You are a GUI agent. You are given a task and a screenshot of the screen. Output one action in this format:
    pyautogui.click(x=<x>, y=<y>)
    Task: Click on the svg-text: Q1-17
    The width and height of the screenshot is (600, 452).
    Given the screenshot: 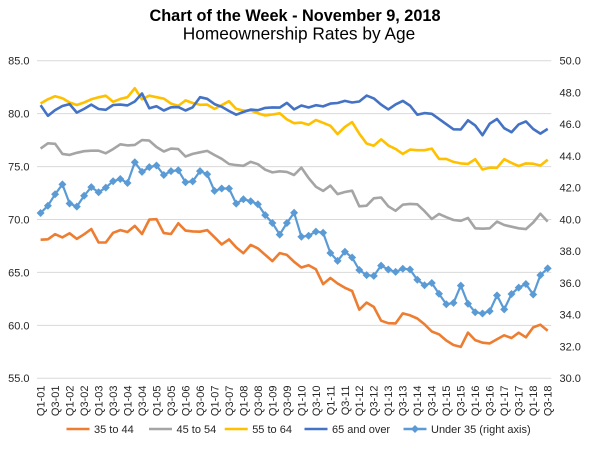 What is the action you would take?
    pyautogui.click(x=505, y=401)
    